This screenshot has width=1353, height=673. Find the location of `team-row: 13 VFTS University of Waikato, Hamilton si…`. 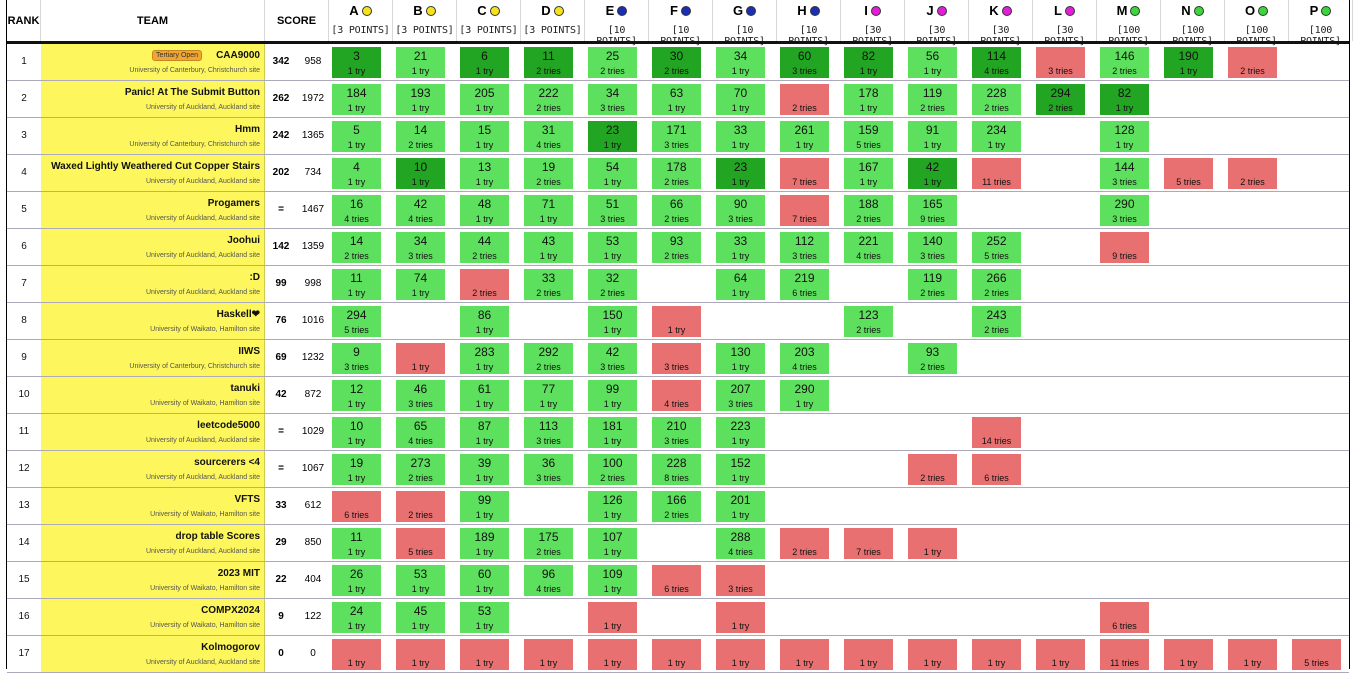

team-row: 13 VFTS University of Waikato, Hamilton si… is located at coordinates (678, 506).